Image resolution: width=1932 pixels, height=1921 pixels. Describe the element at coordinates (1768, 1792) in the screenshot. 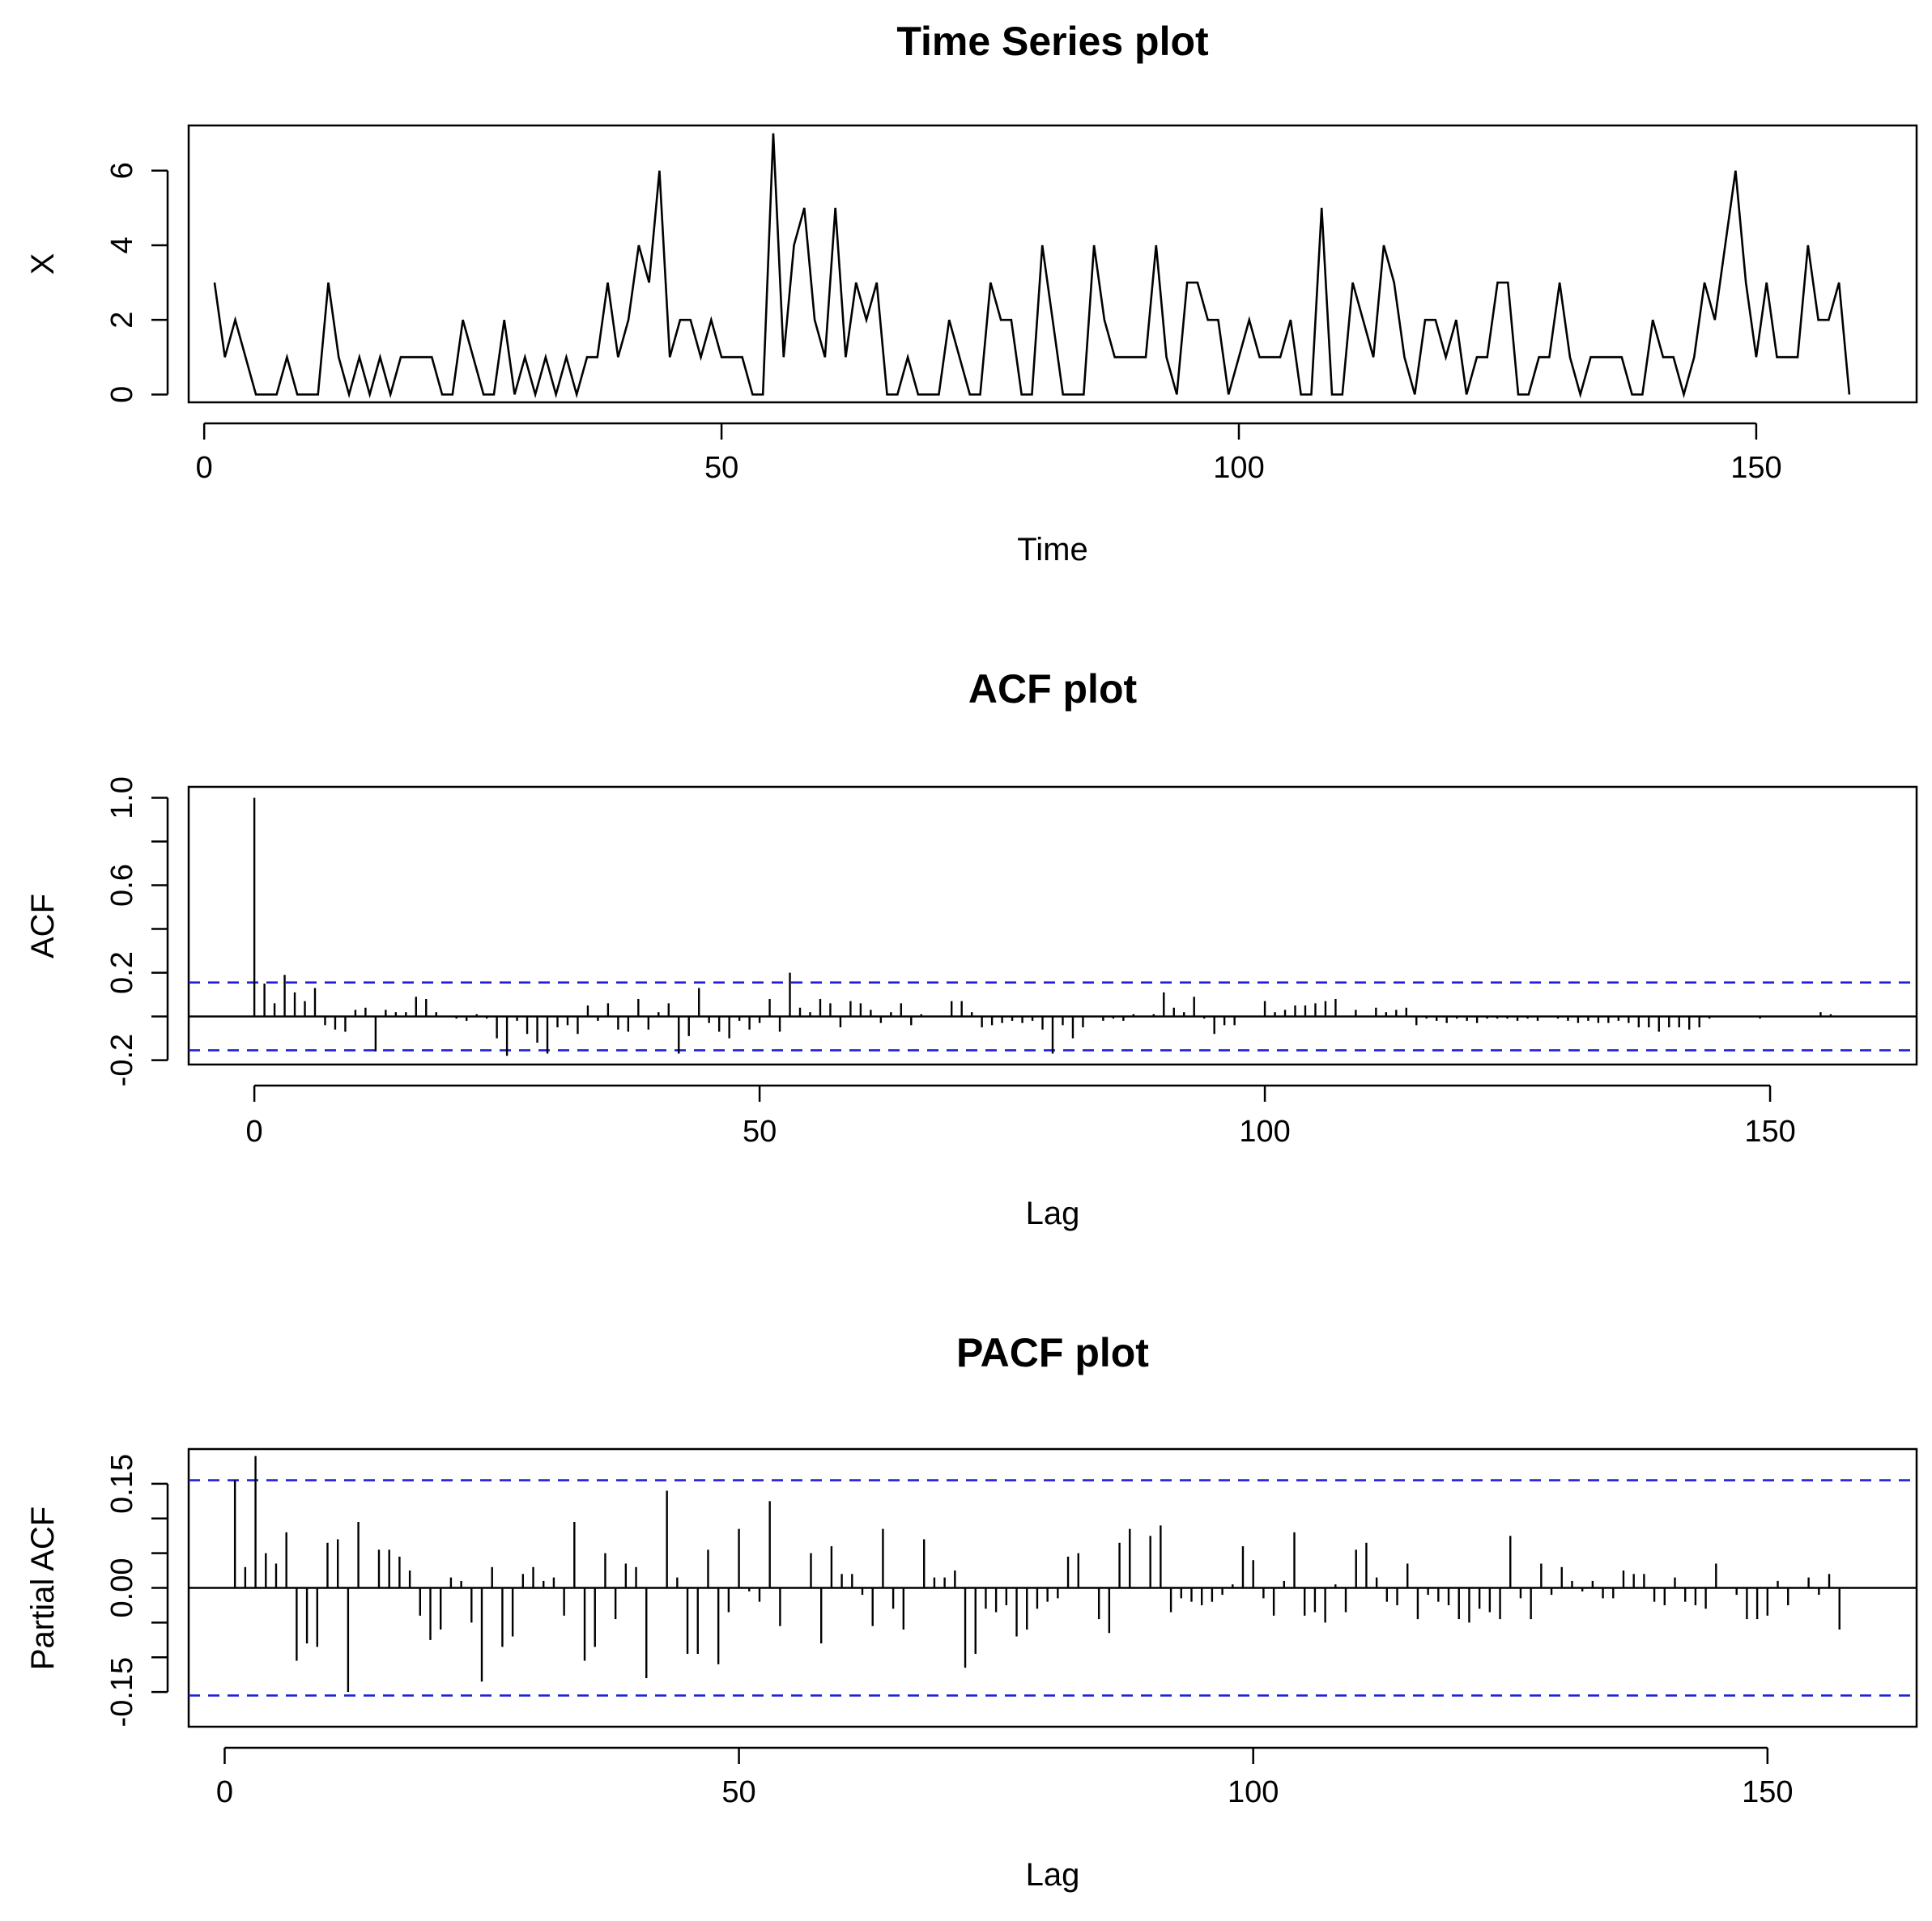

I see `pacf-x-tick-label: 150` at that location.